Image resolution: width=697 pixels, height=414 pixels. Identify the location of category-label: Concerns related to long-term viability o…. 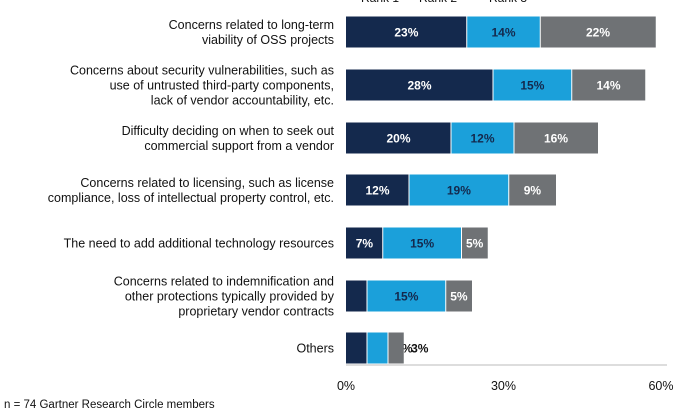
(251, 32).